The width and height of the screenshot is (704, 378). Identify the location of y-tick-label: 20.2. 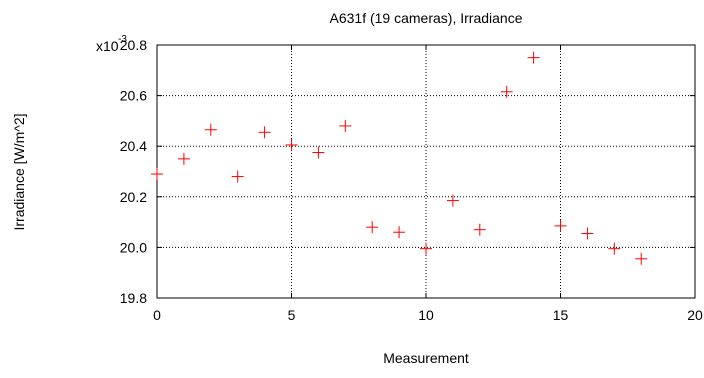
(133, 197).